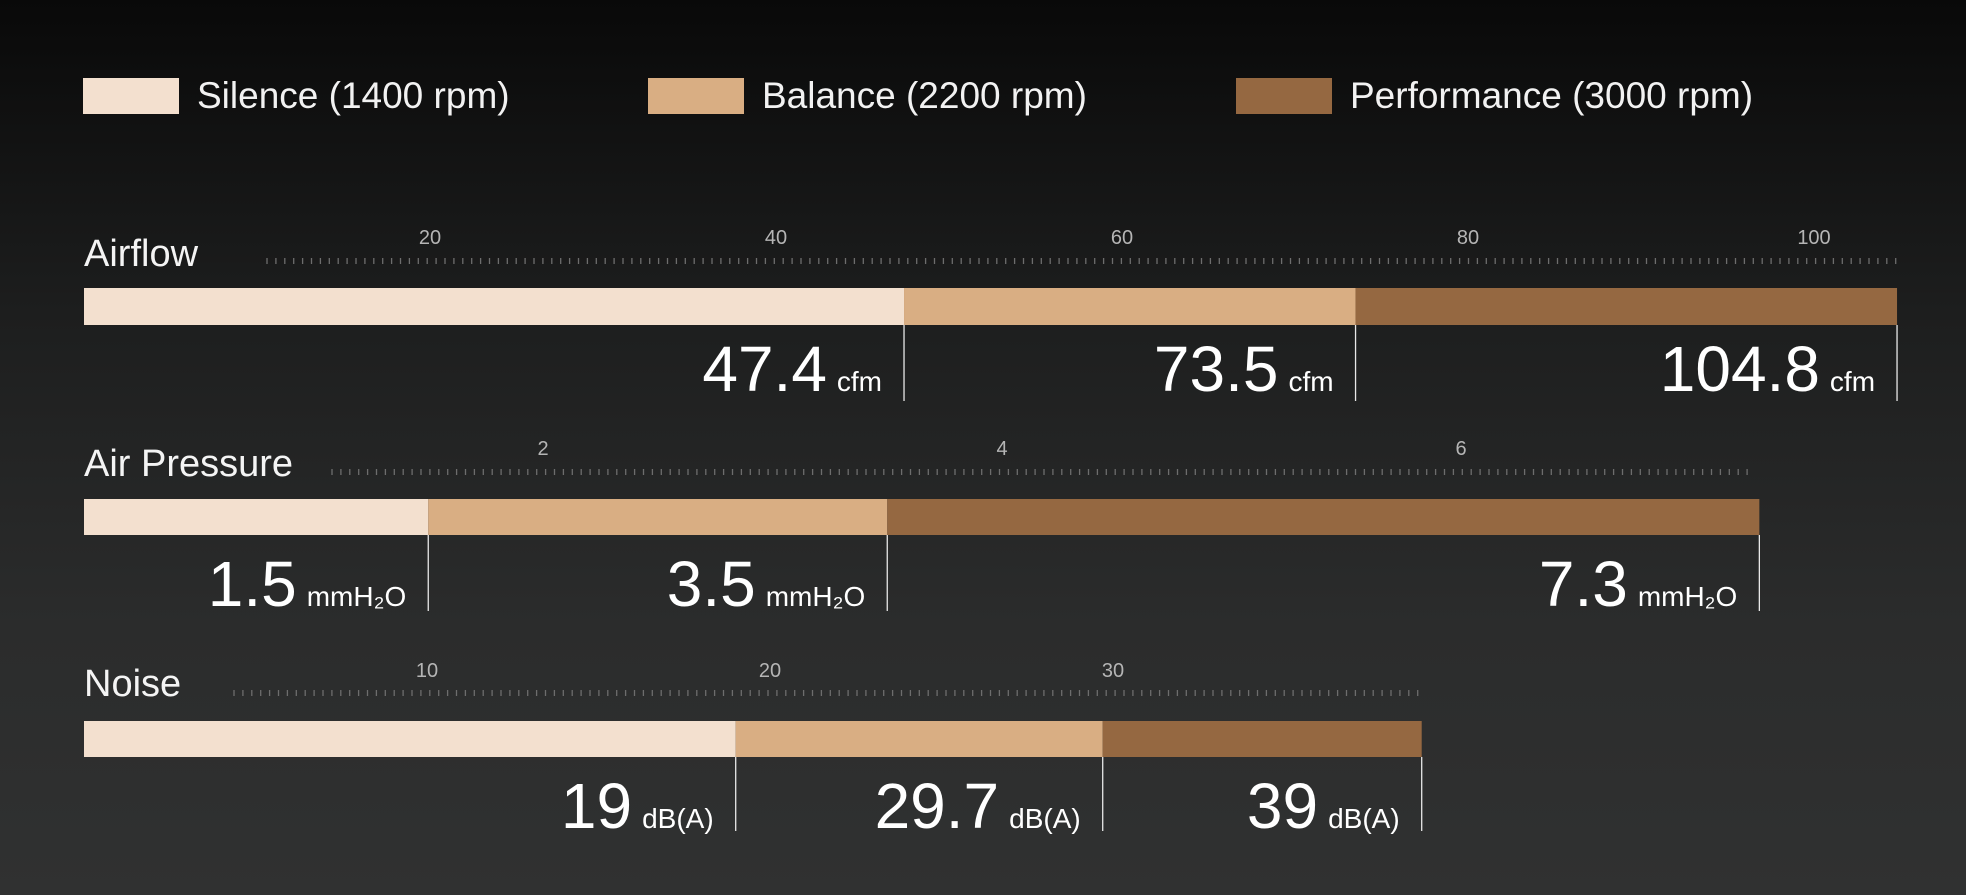  I want to click on legend-swatch-balance, so click(696, 96).